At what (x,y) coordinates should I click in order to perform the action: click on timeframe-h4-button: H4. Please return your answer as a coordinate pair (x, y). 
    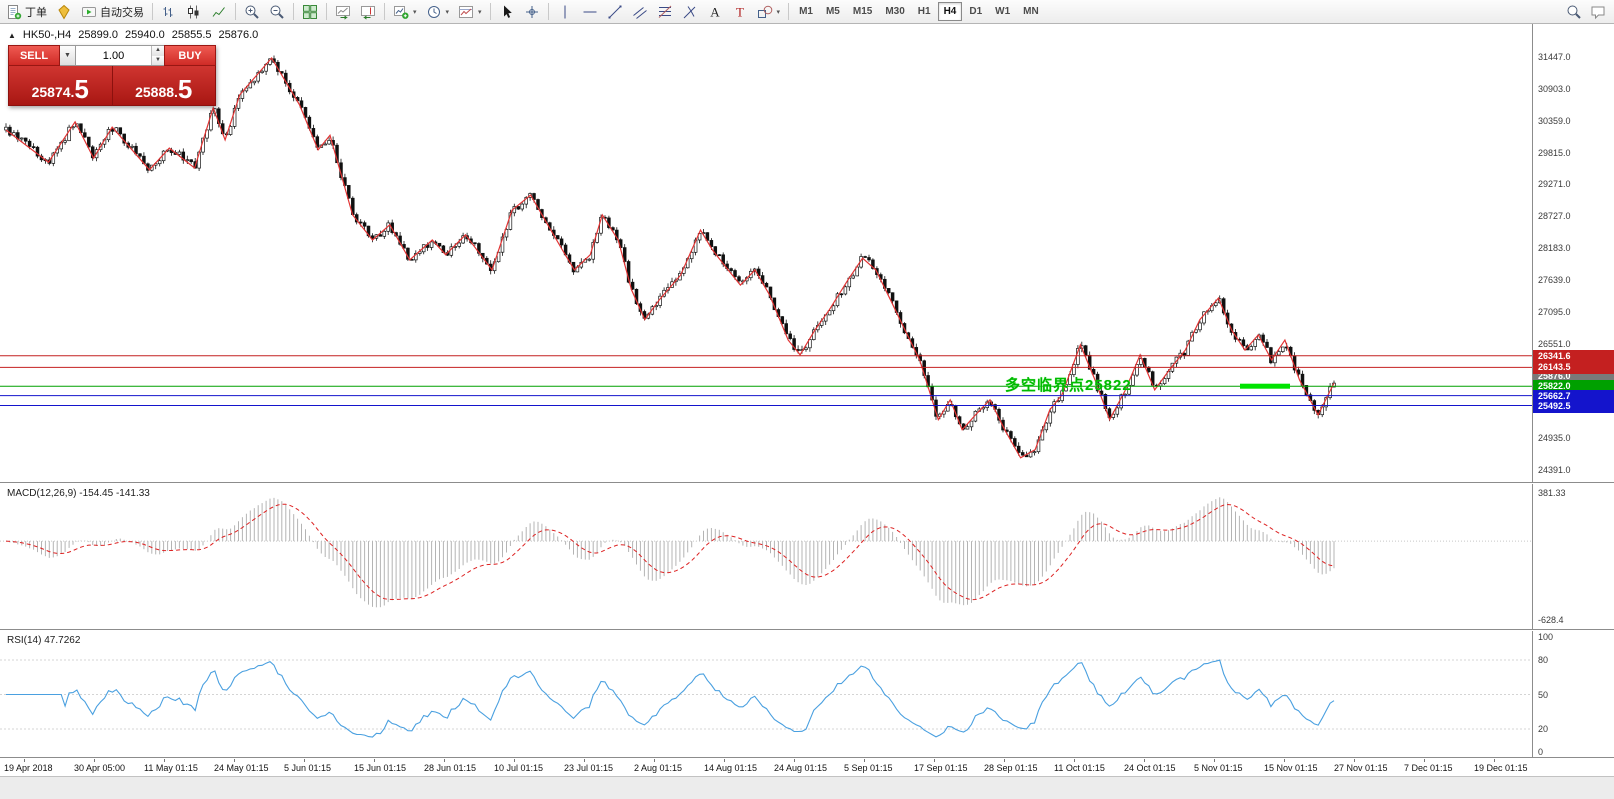
    Looking at the image, I should click on (950, 11).